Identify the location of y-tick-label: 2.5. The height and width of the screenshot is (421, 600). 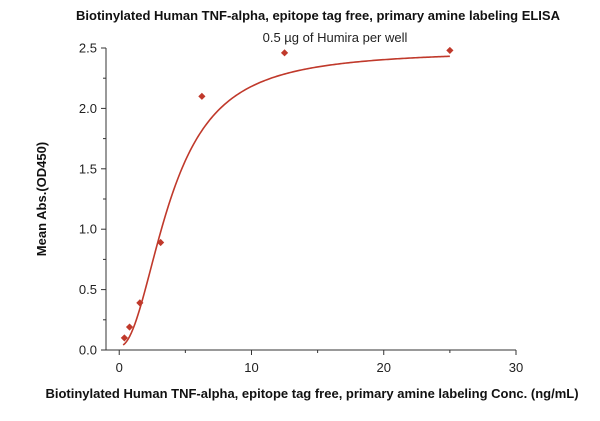
(88, 48).